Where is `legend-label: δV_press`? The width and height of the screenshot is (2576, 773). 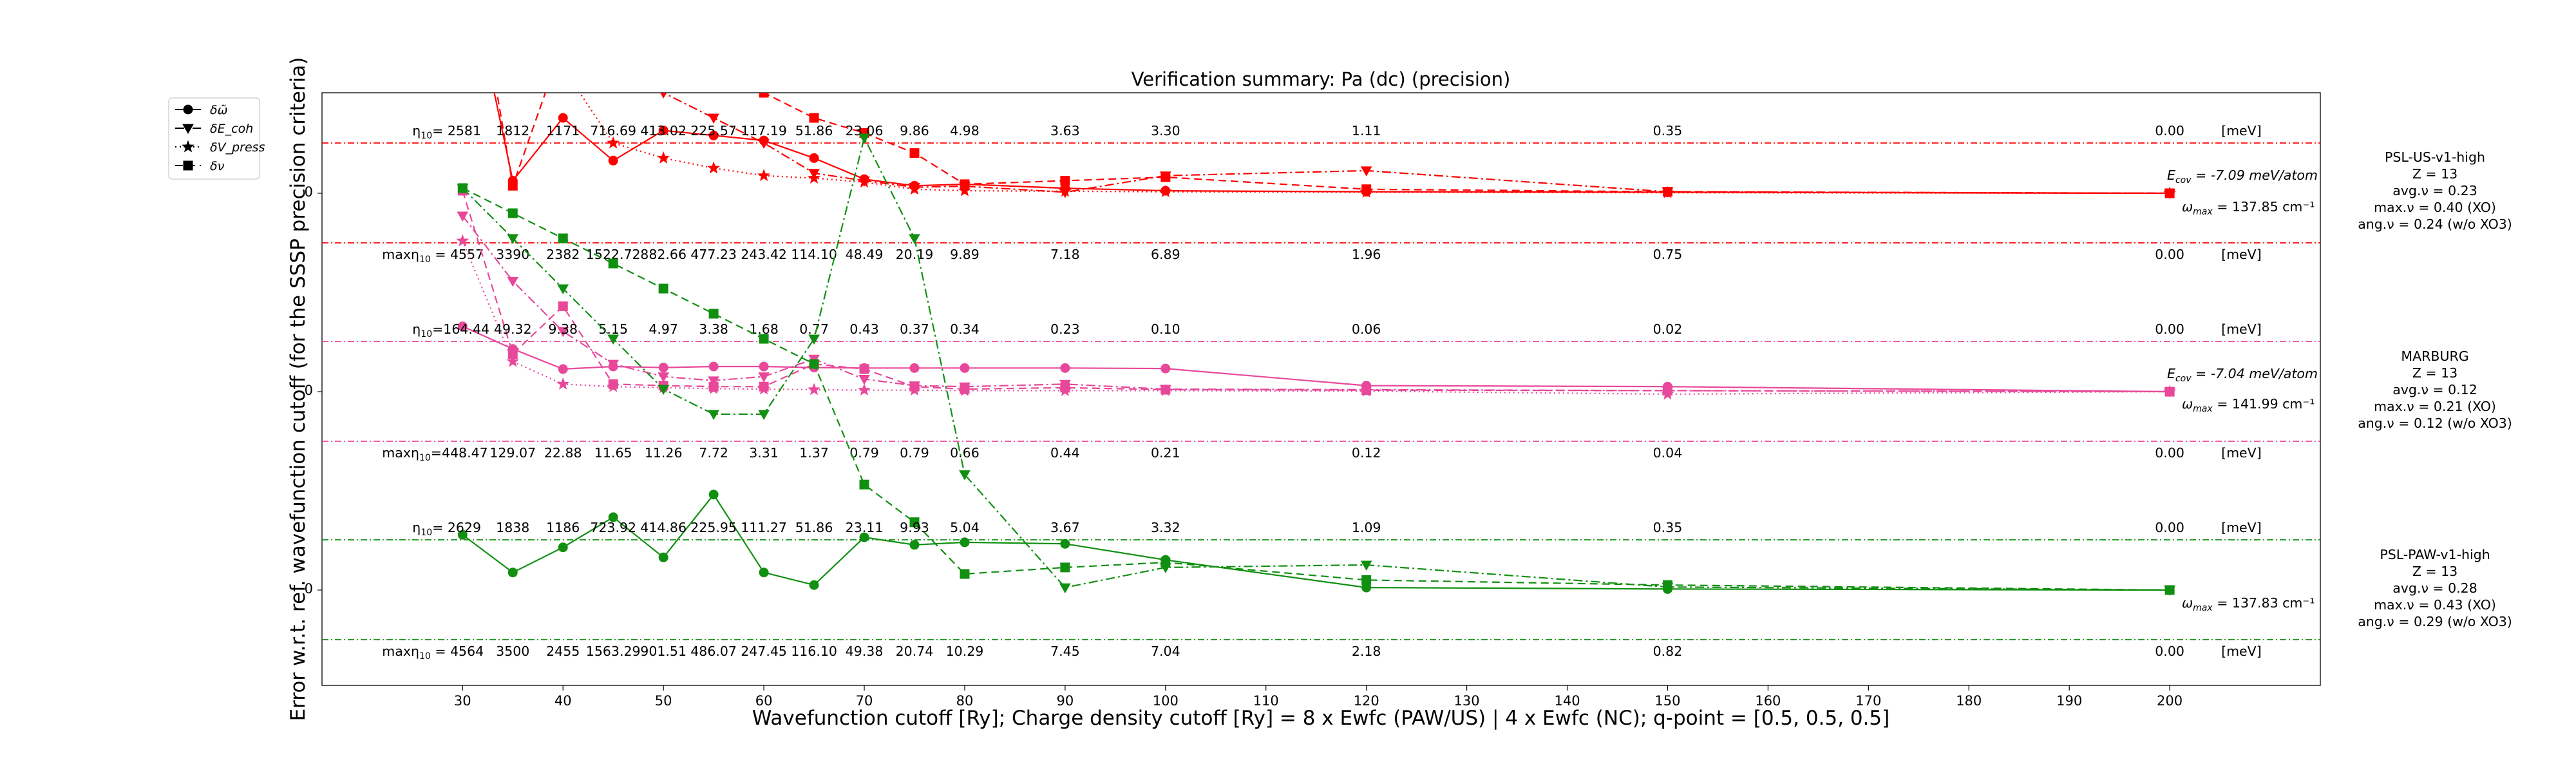 legend-label: δV_press is located at coordinates (238, 147).